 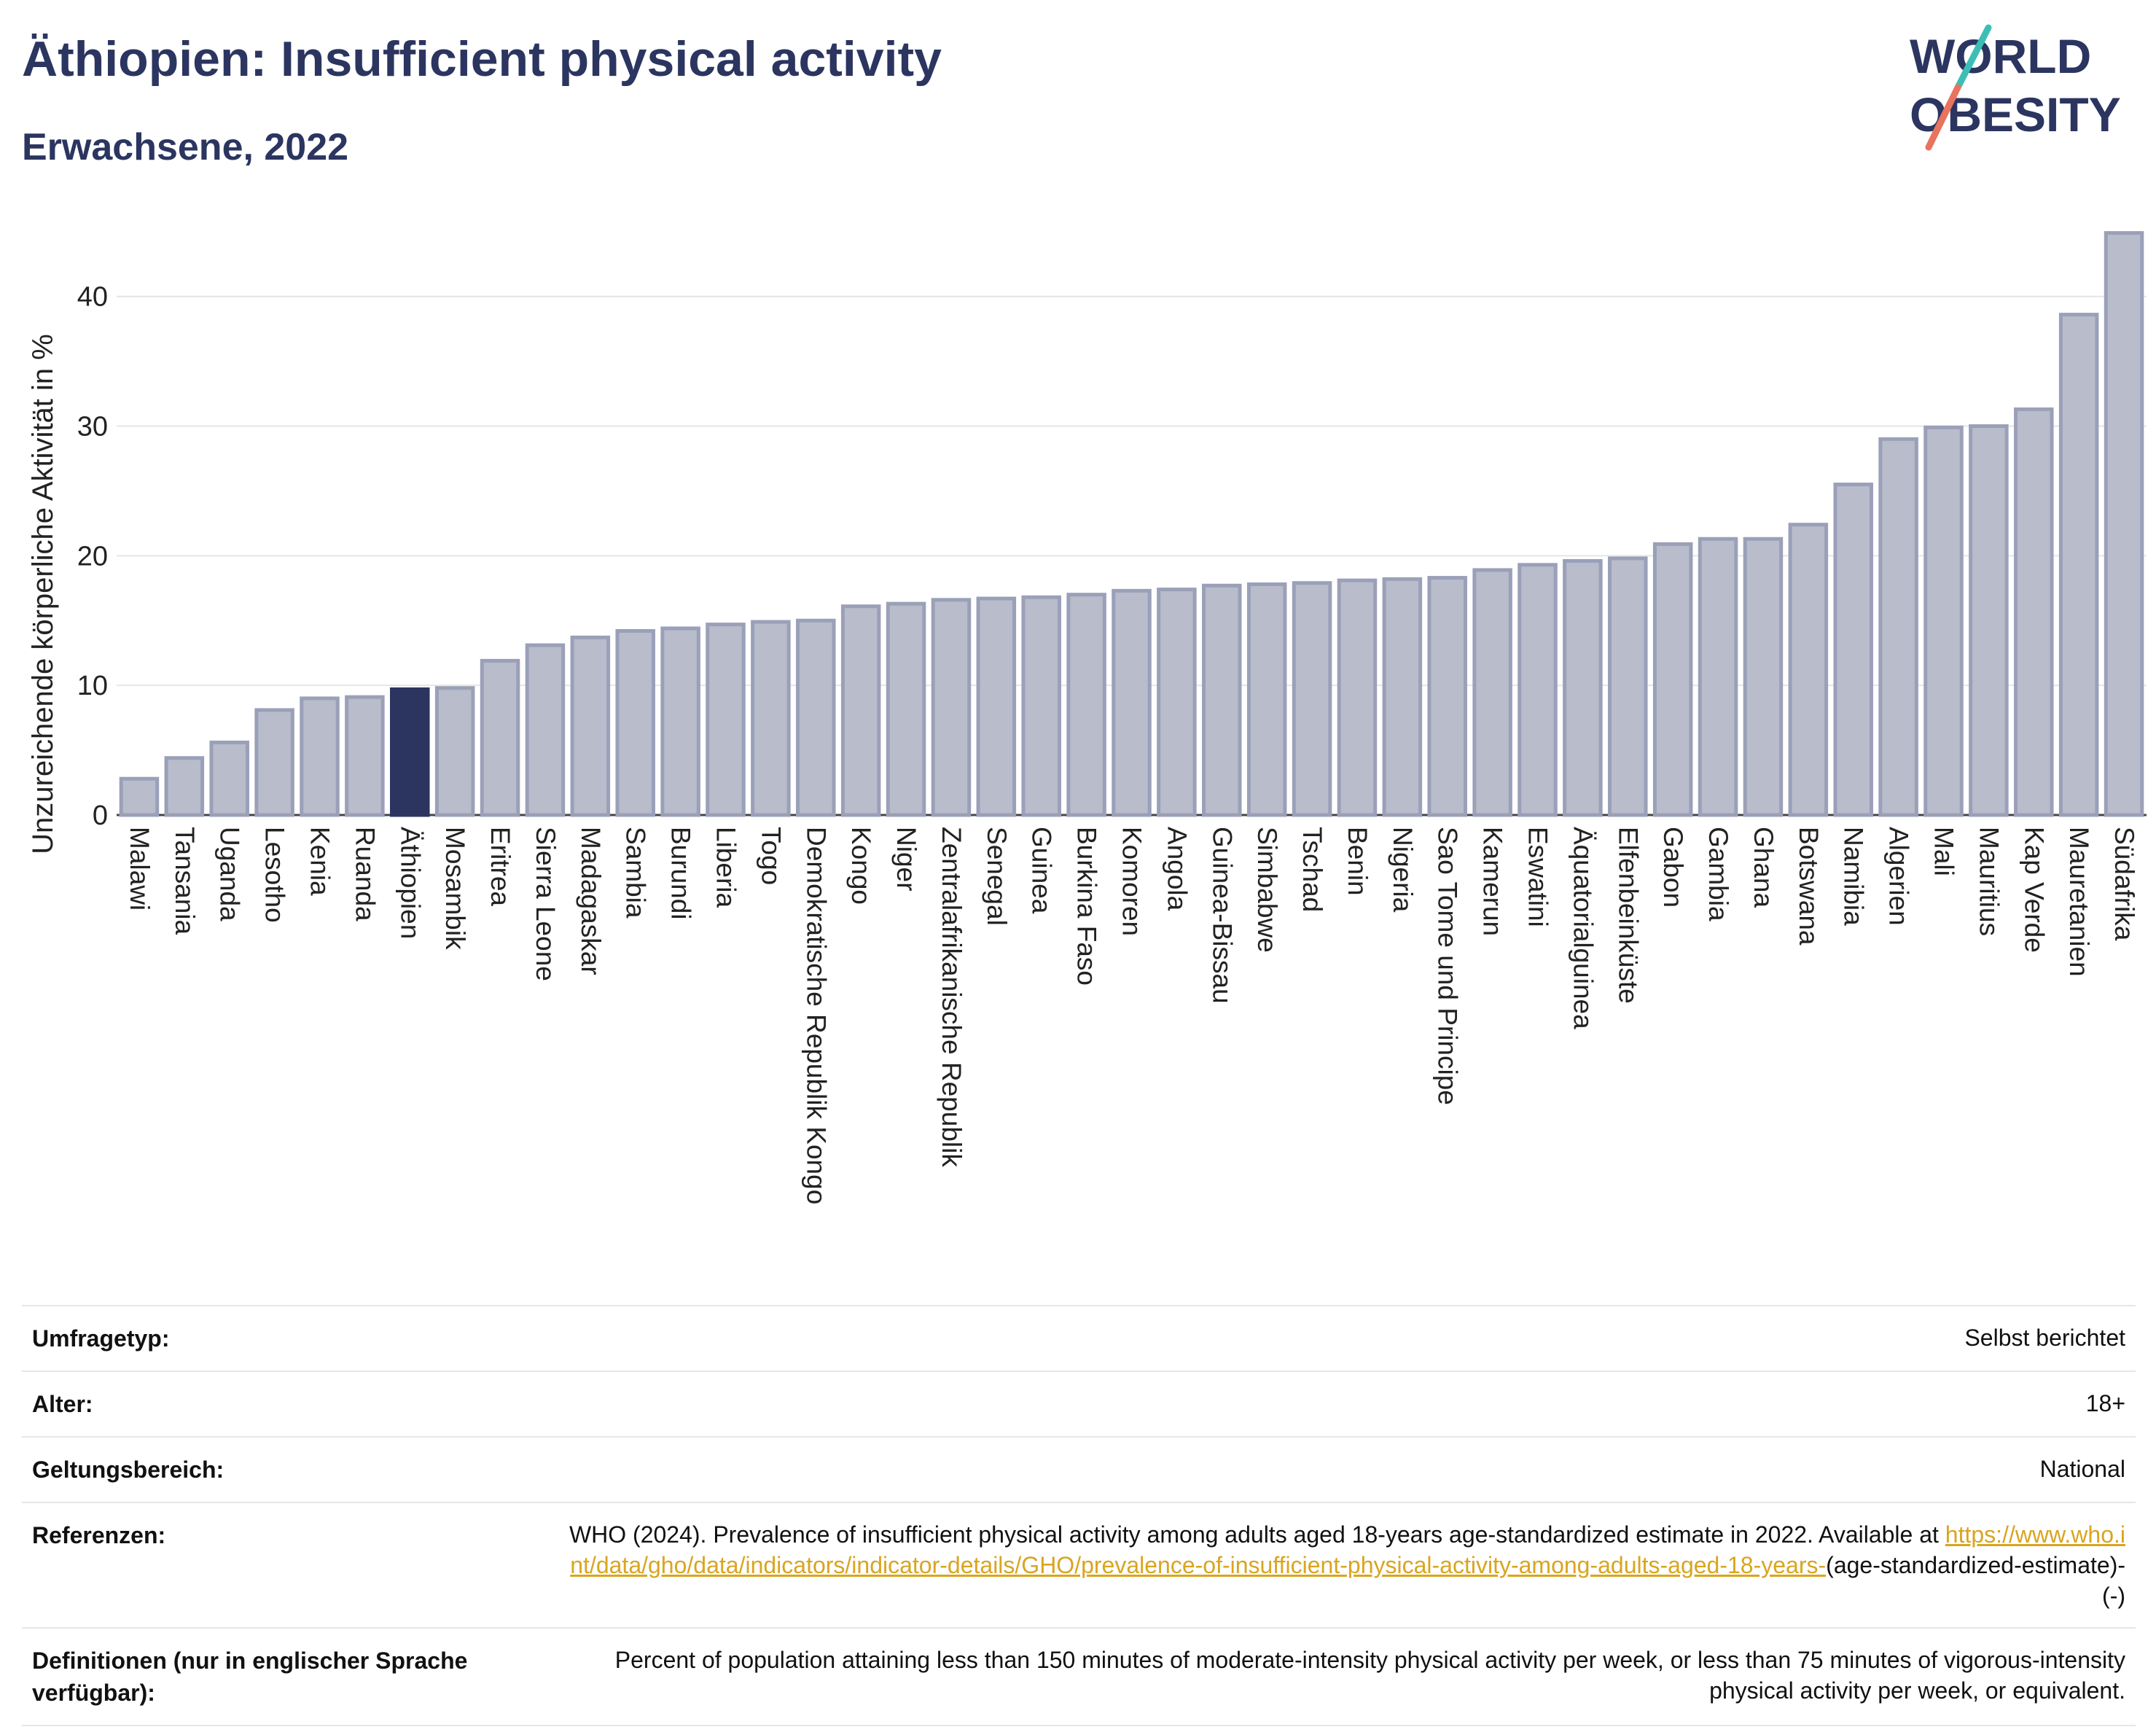 I want to click on category-label: Liberia, so click(x=726, y=867).